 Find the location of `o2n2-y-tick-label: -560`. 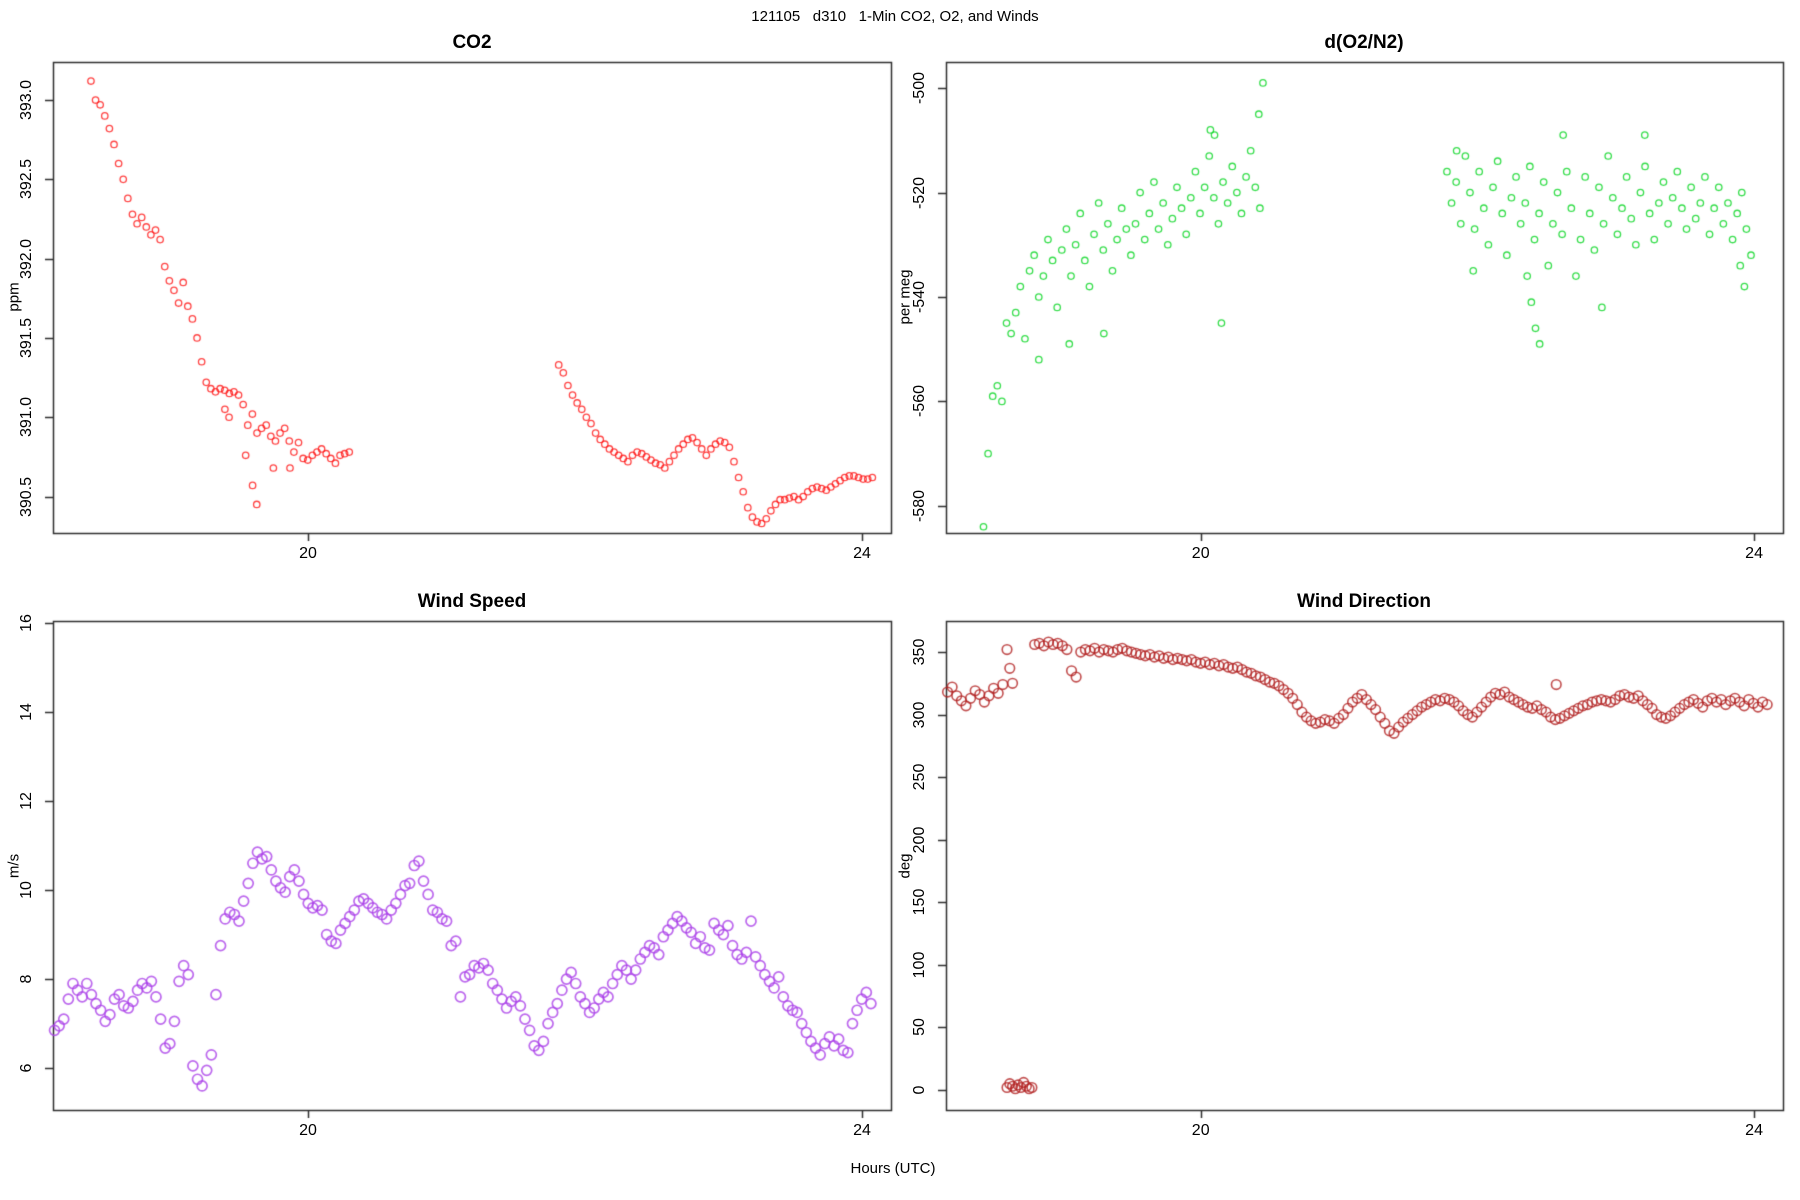

o2n2-y-tick-label: -560 is located at coordinates (919, 401).